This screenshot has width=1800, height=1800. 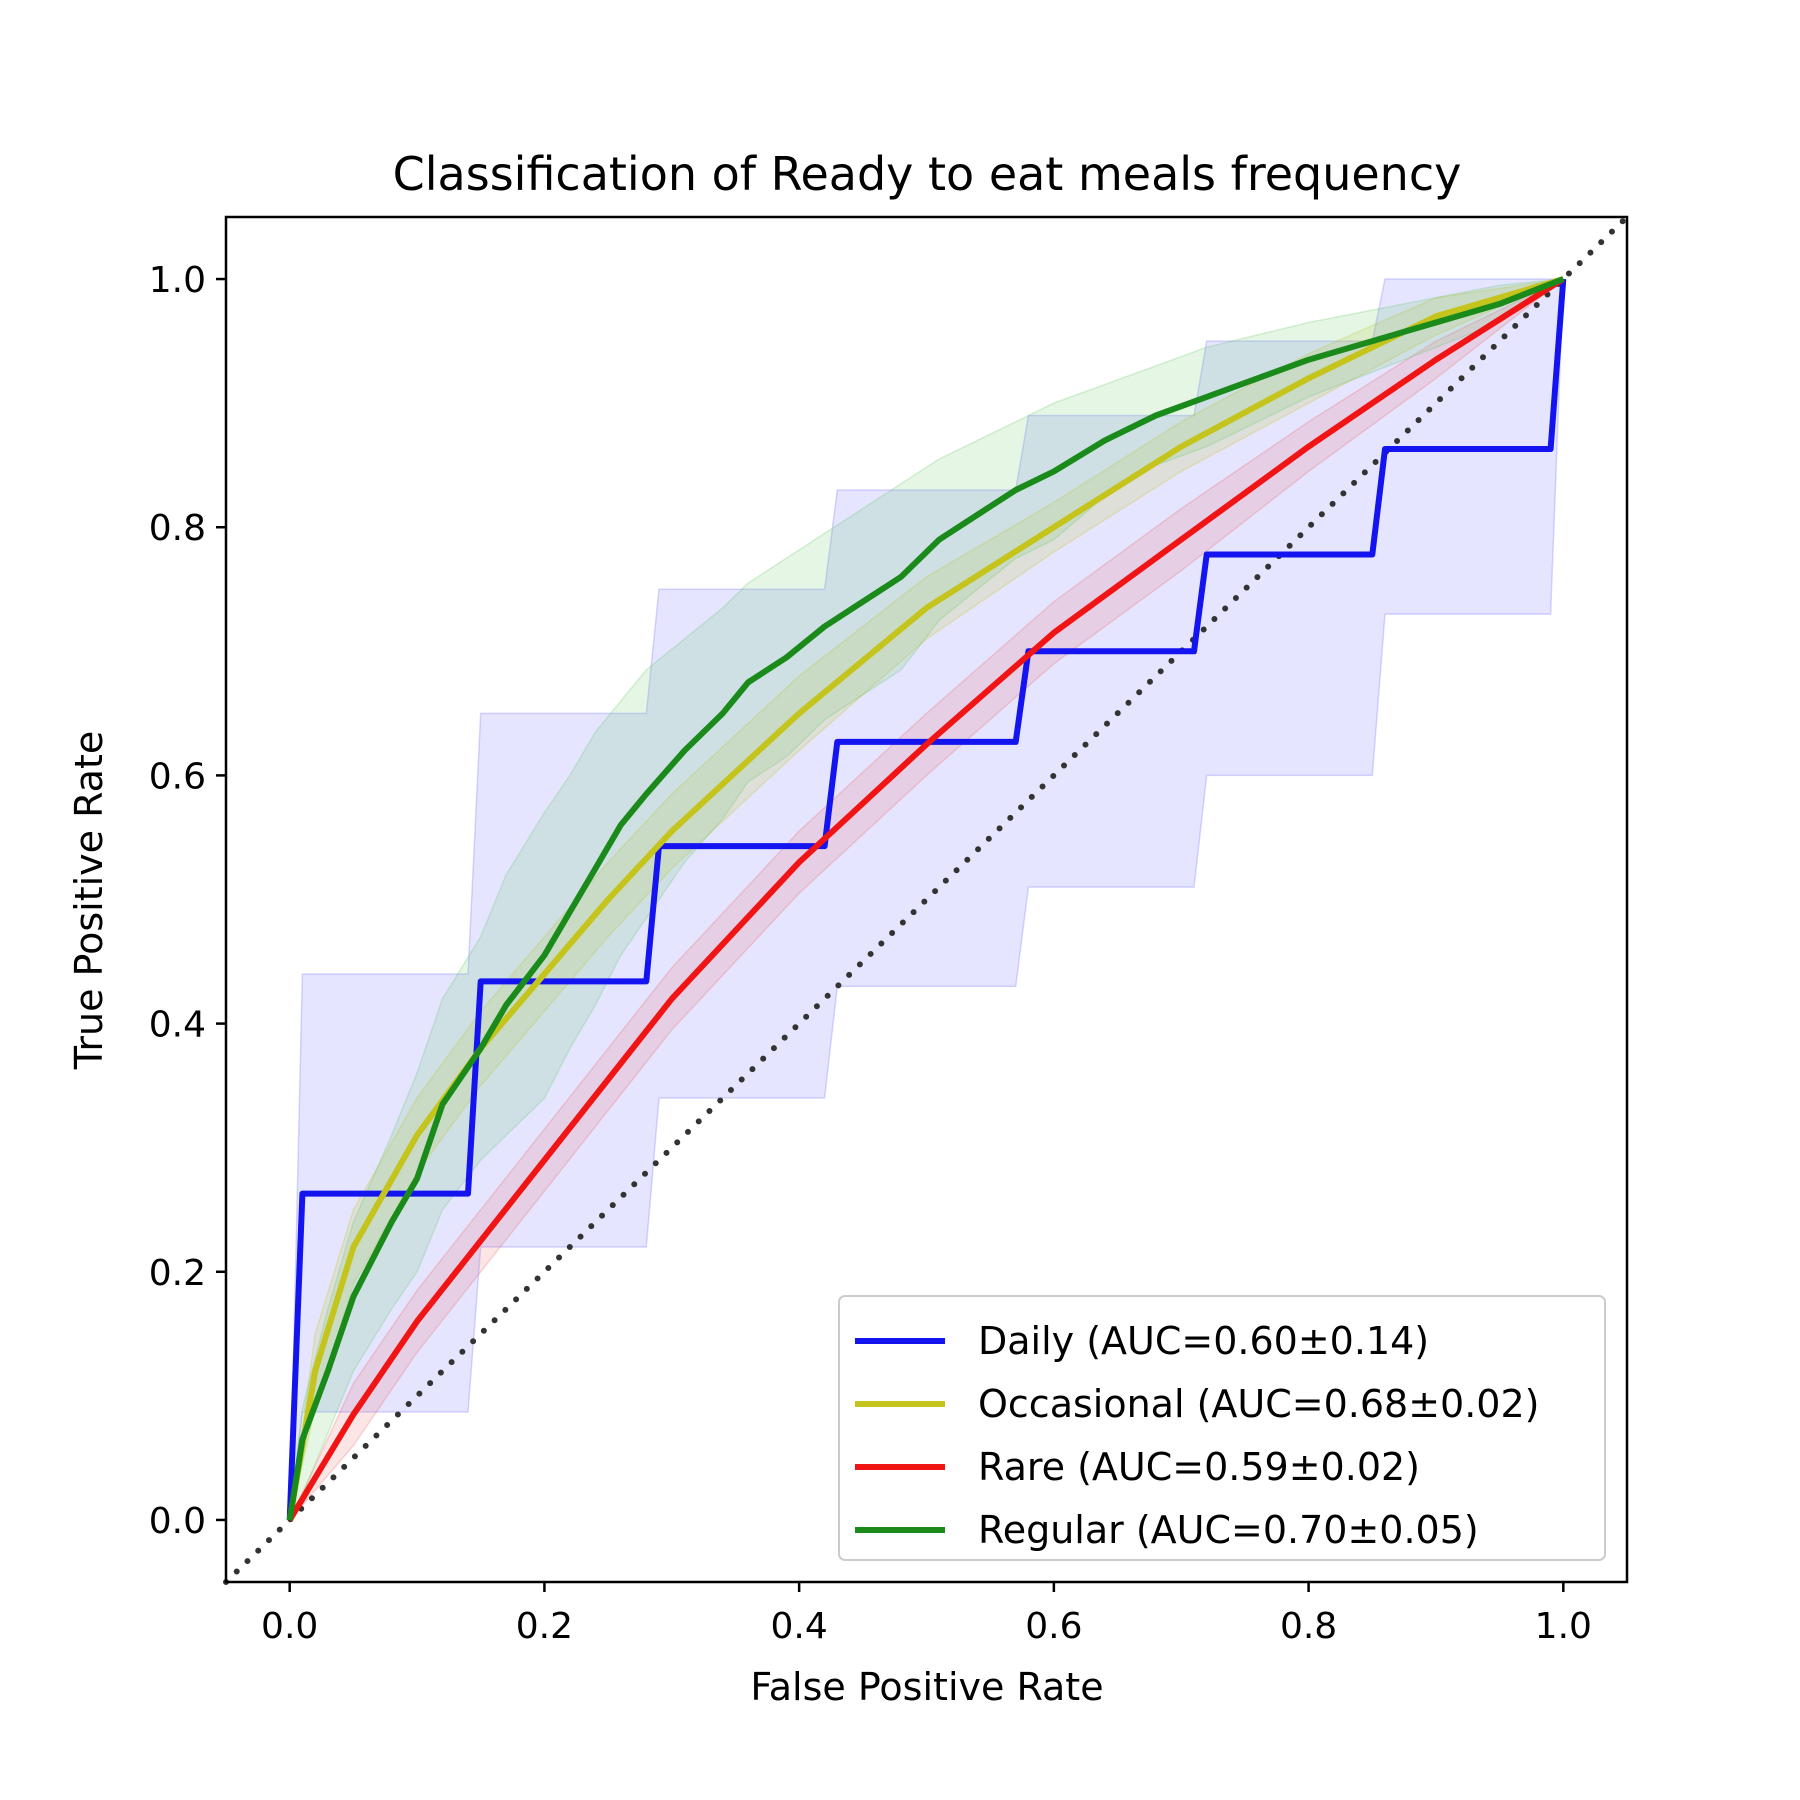 What do you see at coordinates (1203, 1341) in the screenshot?
I see `legend-label-daily: Daily (AUC=0.60±0.14)` at bounding box center [1203, 1341].